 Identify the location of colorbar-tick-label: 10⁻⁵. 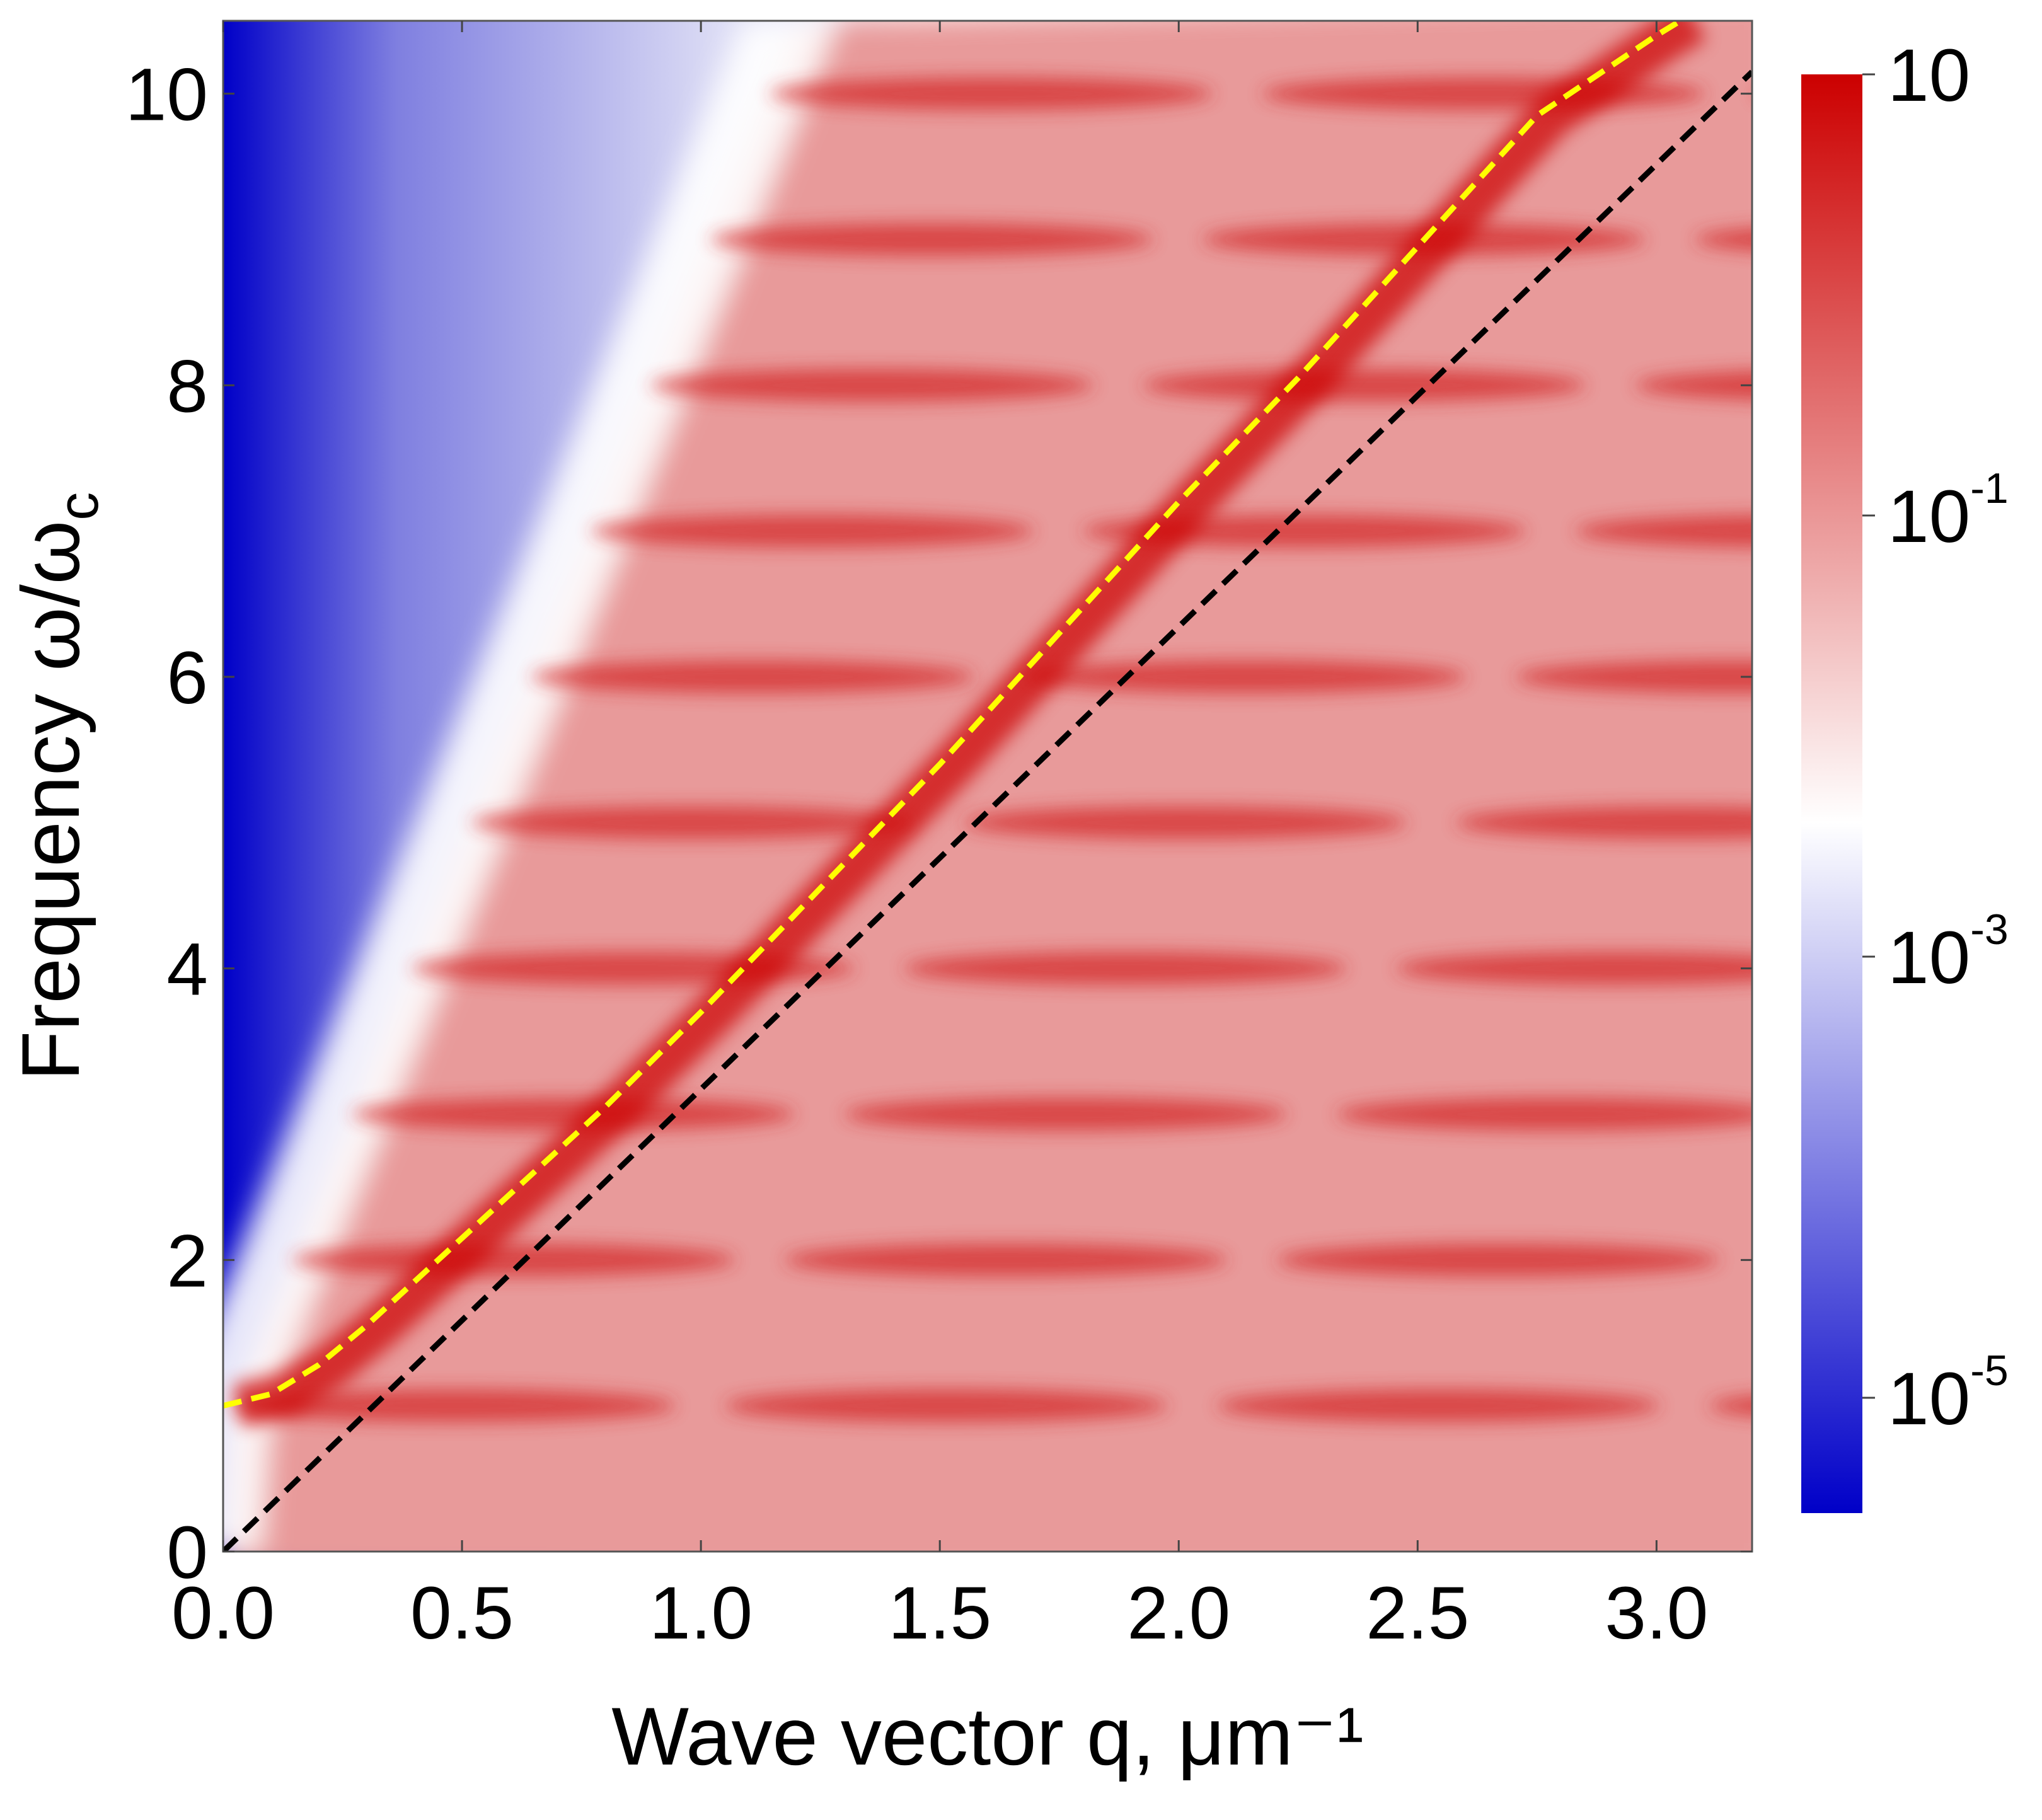
(1948, 1394).